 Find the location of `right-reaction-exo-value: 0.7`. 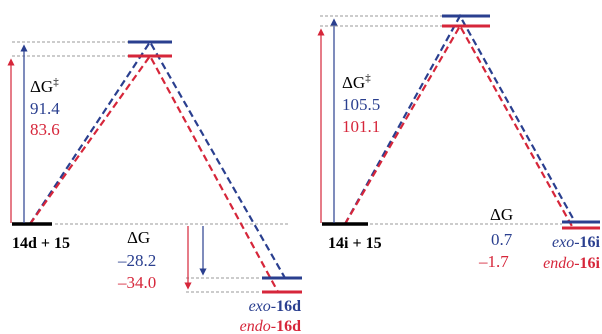

right-reaction-exo-value: 0.7 is located at coordinates (502, 239).